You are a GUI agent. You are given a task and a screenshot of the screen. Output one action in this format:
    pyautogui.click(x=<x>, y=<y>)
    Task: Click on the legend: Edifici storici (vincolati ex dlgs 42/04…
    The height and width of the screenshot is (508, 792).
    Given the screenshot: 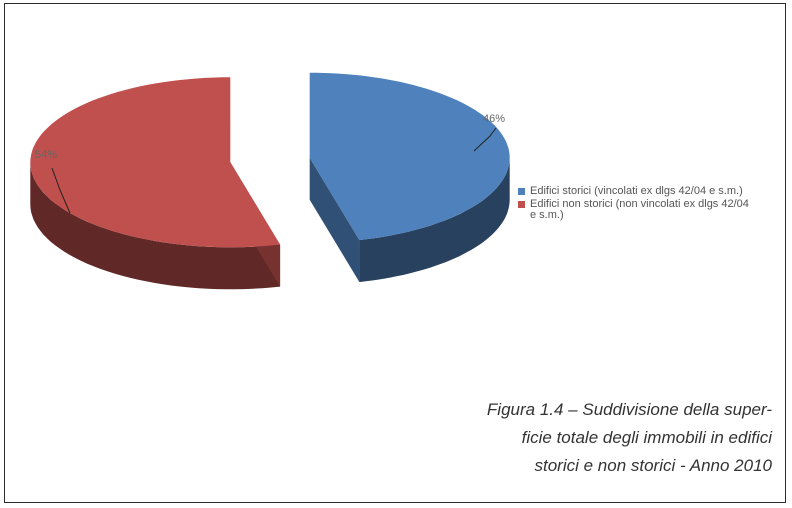 What is the action you would take?
    pyautogui.click(x=638, y=204)
    